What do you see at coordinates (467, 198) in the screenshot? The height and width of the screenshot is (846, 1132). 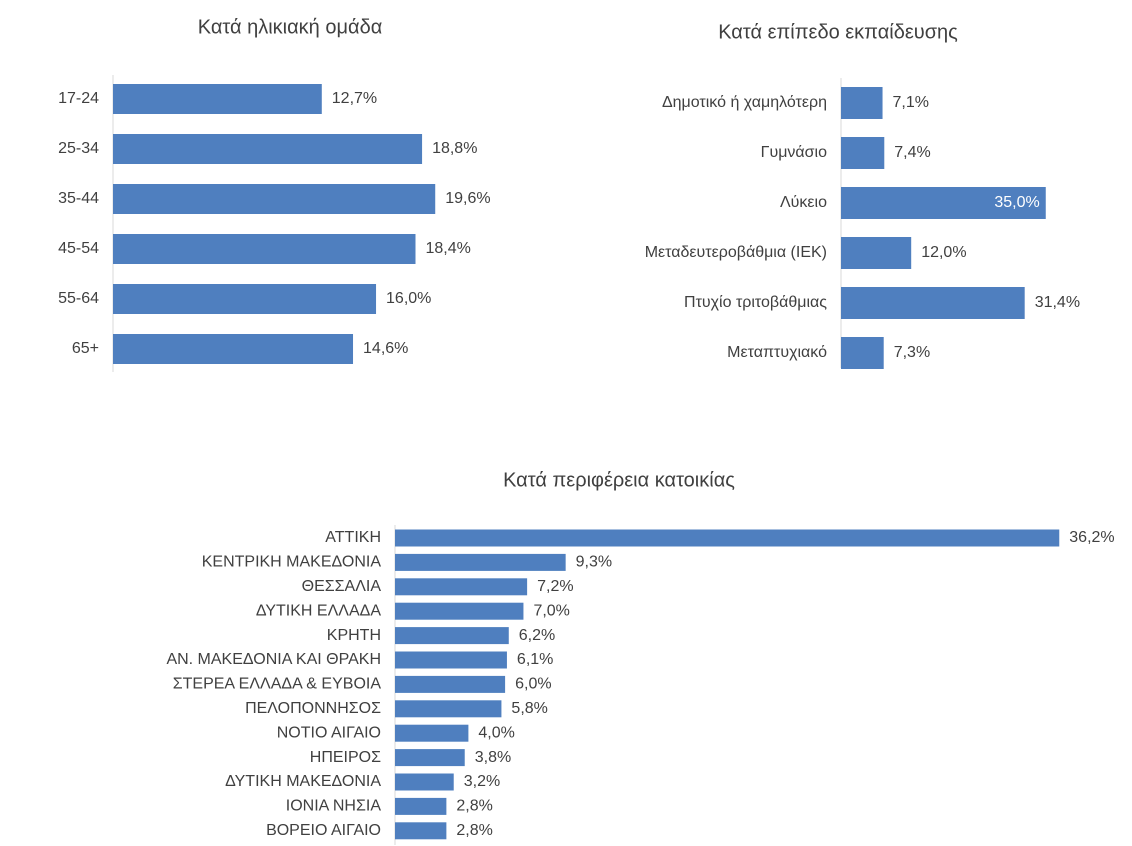 I see `value-label: 19,6%` at bounding box center [467, 198].